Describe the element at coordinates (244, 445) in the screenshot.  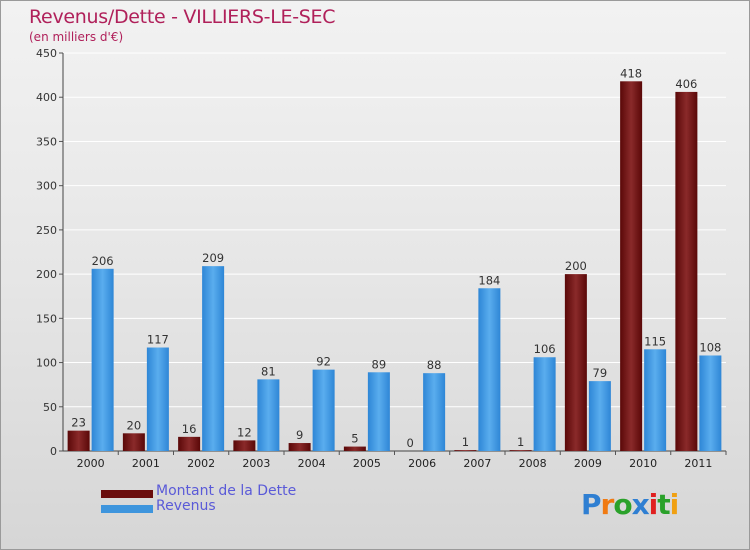
I see `bar-dette-2003` at that location.